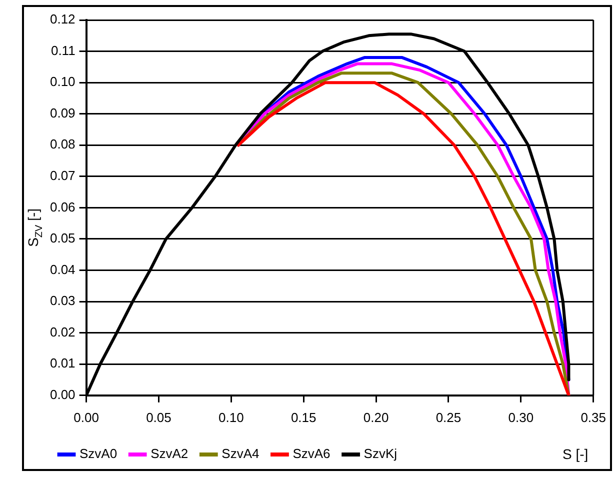  What do you see at coordinates (63, 238) in the screenshot?
I see `y-tick-label: 0.05` at bounding box center [63, 238].